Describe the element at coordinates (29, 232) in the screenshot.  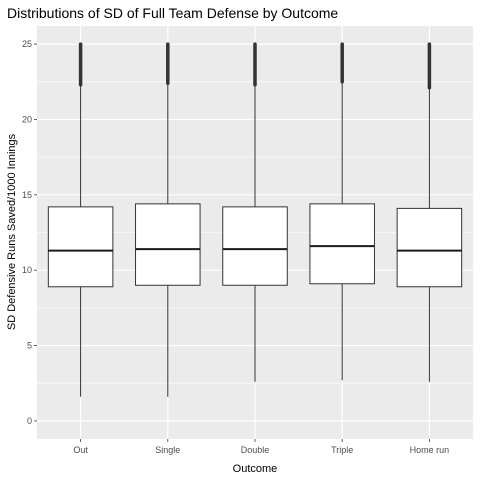
I see `y-axis-ticks: 0 5 10 15 20 25` at that location.